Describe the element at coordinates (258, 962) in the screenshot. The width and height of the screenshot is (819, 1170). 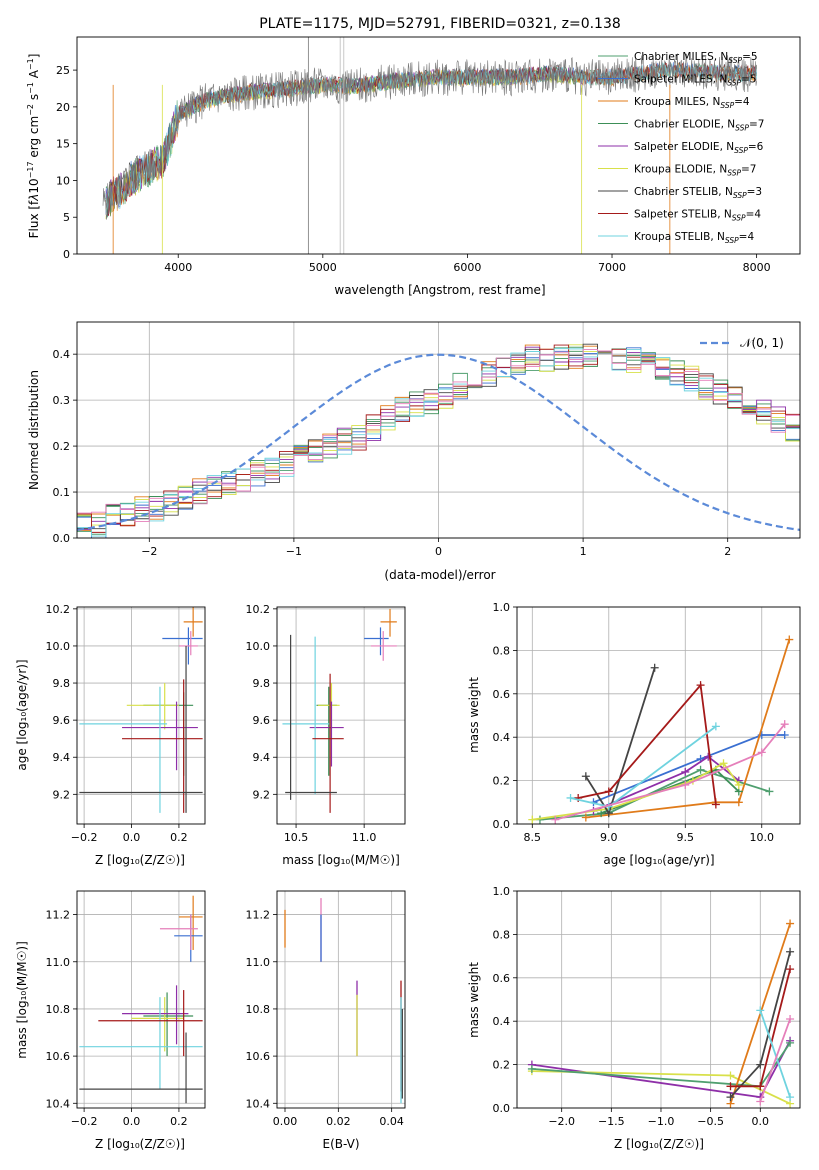
I see `massebv-ytick-label-3: 11.0` at that location.